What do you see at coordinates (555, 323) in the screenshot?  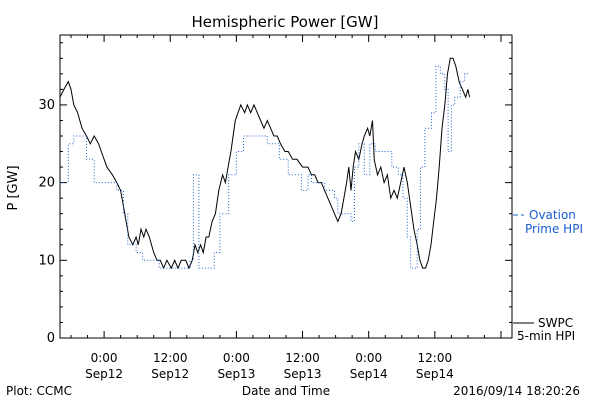 I see `legend-swpc-line1: SWPC` at bounding box center [555, 323].